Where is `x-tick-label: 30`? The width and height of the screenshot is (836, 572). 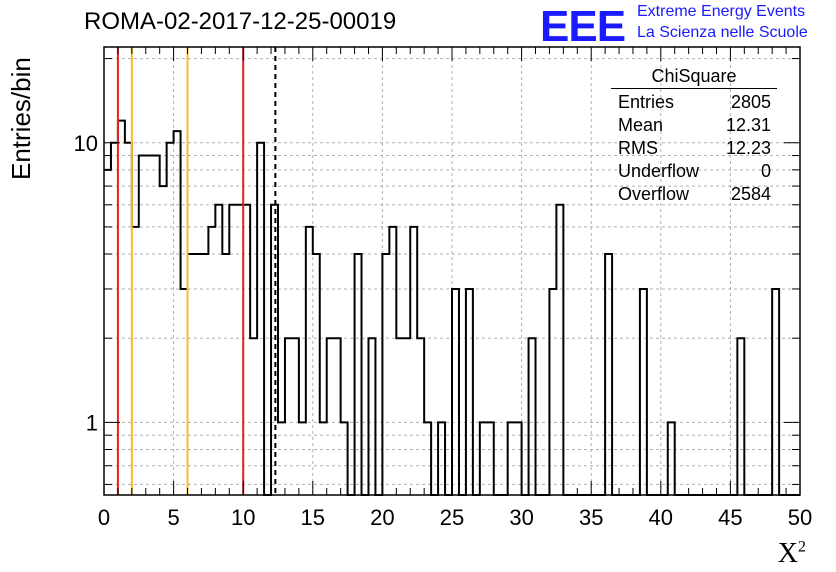
x-tick-label: 30 is located at coordinates (521, 517).